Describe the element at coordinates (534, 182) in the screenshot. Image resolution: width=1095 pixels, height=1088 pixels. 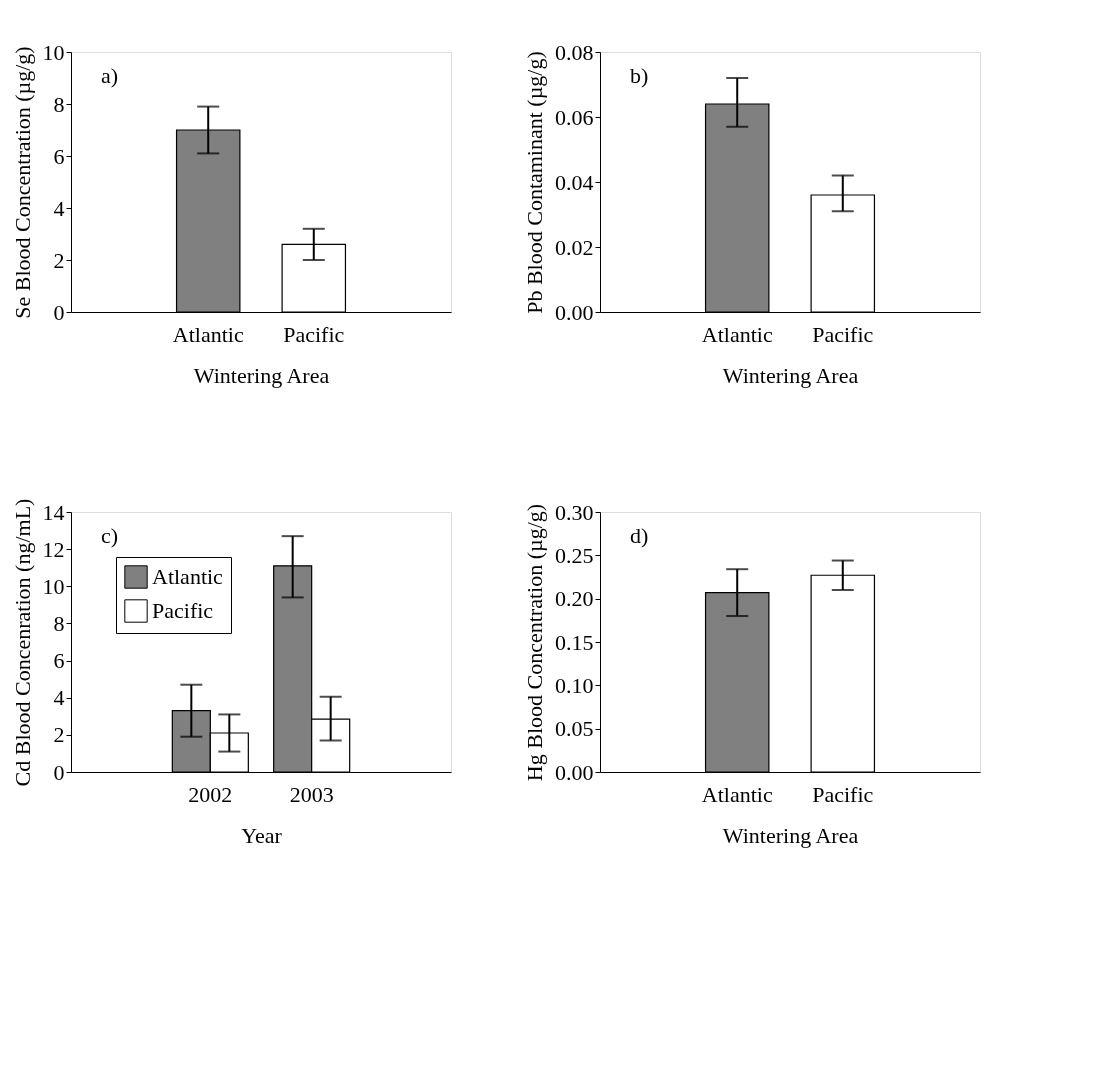
I see `y-axis-title: Pb Blood Contaminant (µg/g)` at that location.